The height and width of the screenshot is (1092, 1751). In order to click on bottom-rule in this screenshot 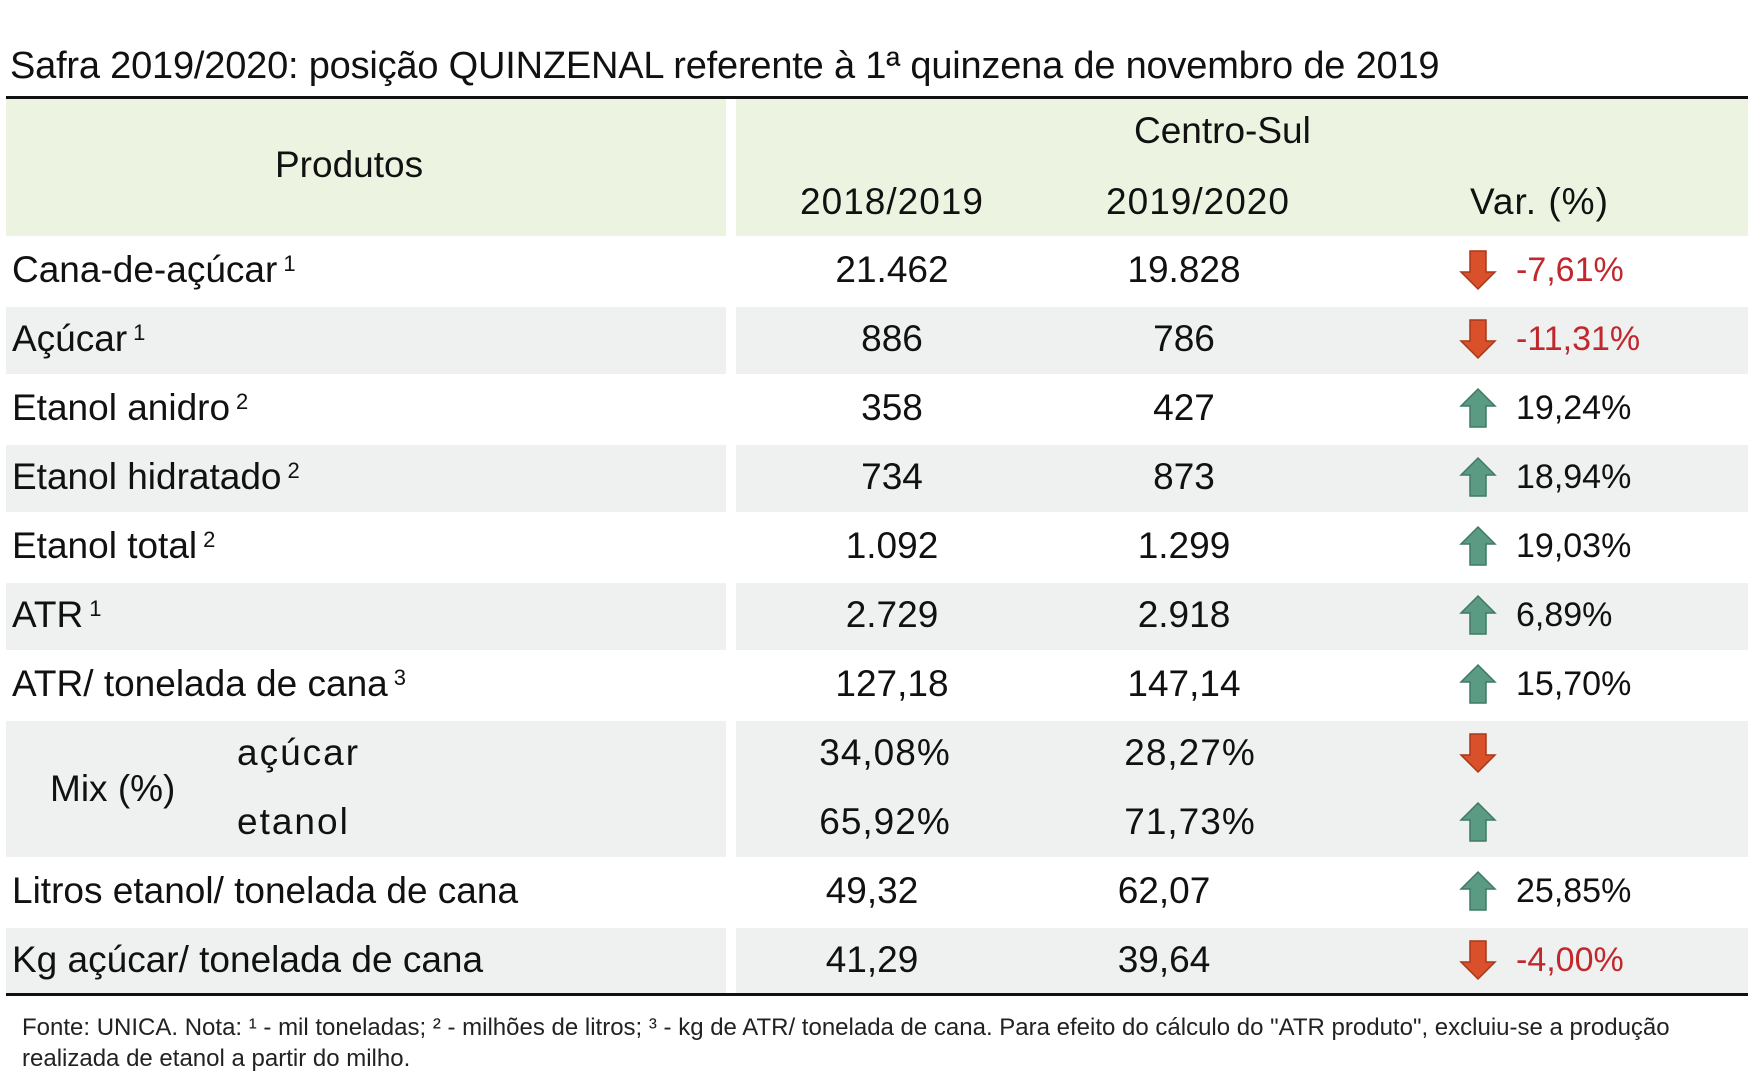, I will do `click(877, 994)`.